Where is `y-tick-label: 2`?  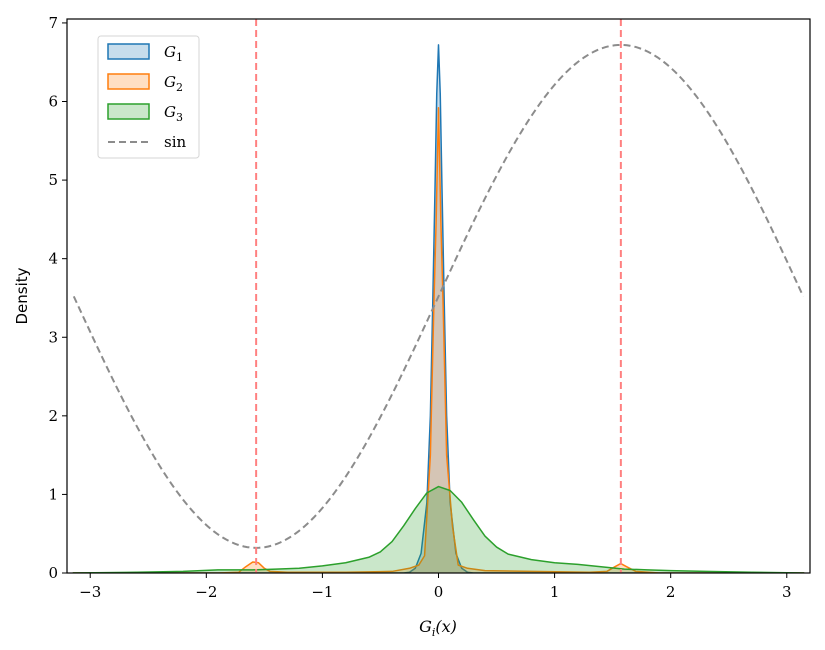 y-tick-label: 2 is located at coordinates (53, 416).